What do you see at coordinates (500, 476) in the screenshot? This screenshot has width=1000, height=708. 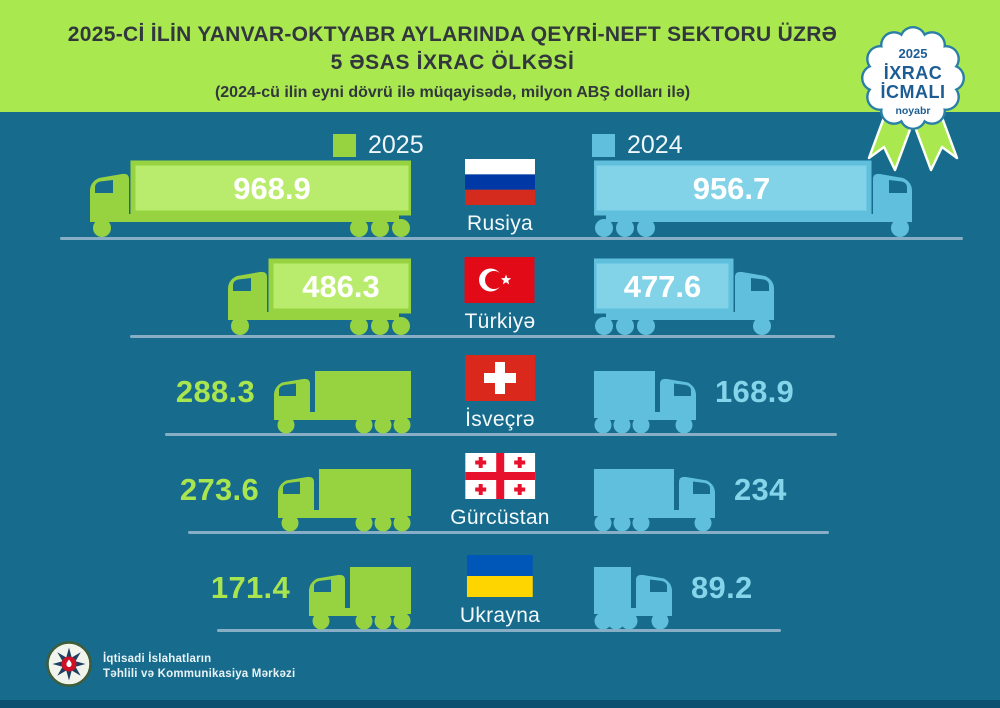 I see `flag-georgia-icon` at bounding box center [500, 476].